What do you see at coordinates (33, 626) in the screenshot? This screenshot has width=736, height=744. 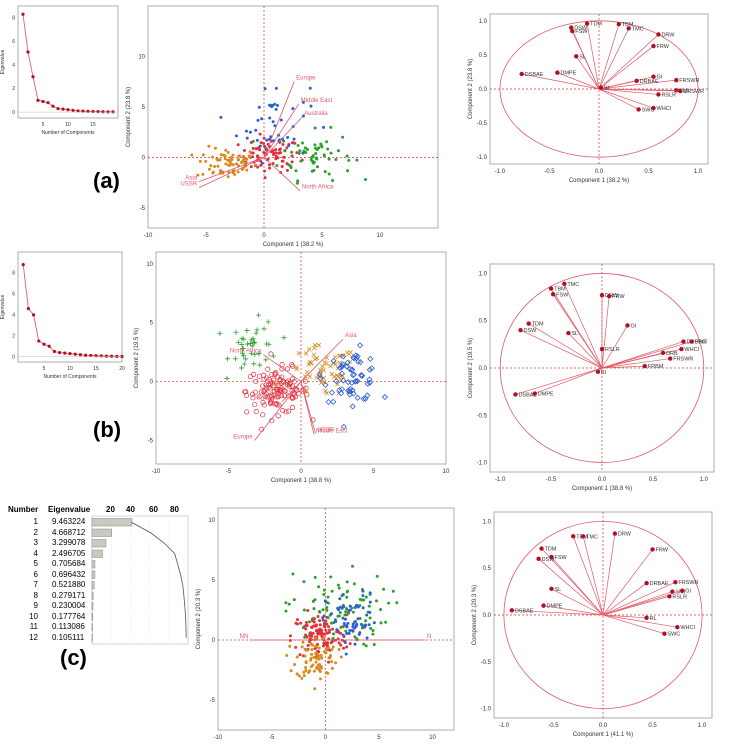 I see `table-cell-number: 11` at bounding box center [33, 626].